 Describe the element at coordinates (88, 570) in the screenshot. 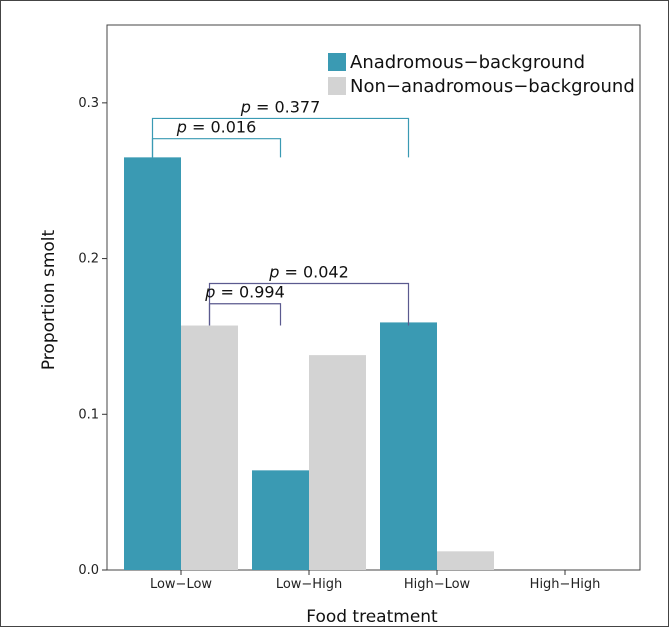

I see `y-tick-label: 0.0` at that location.